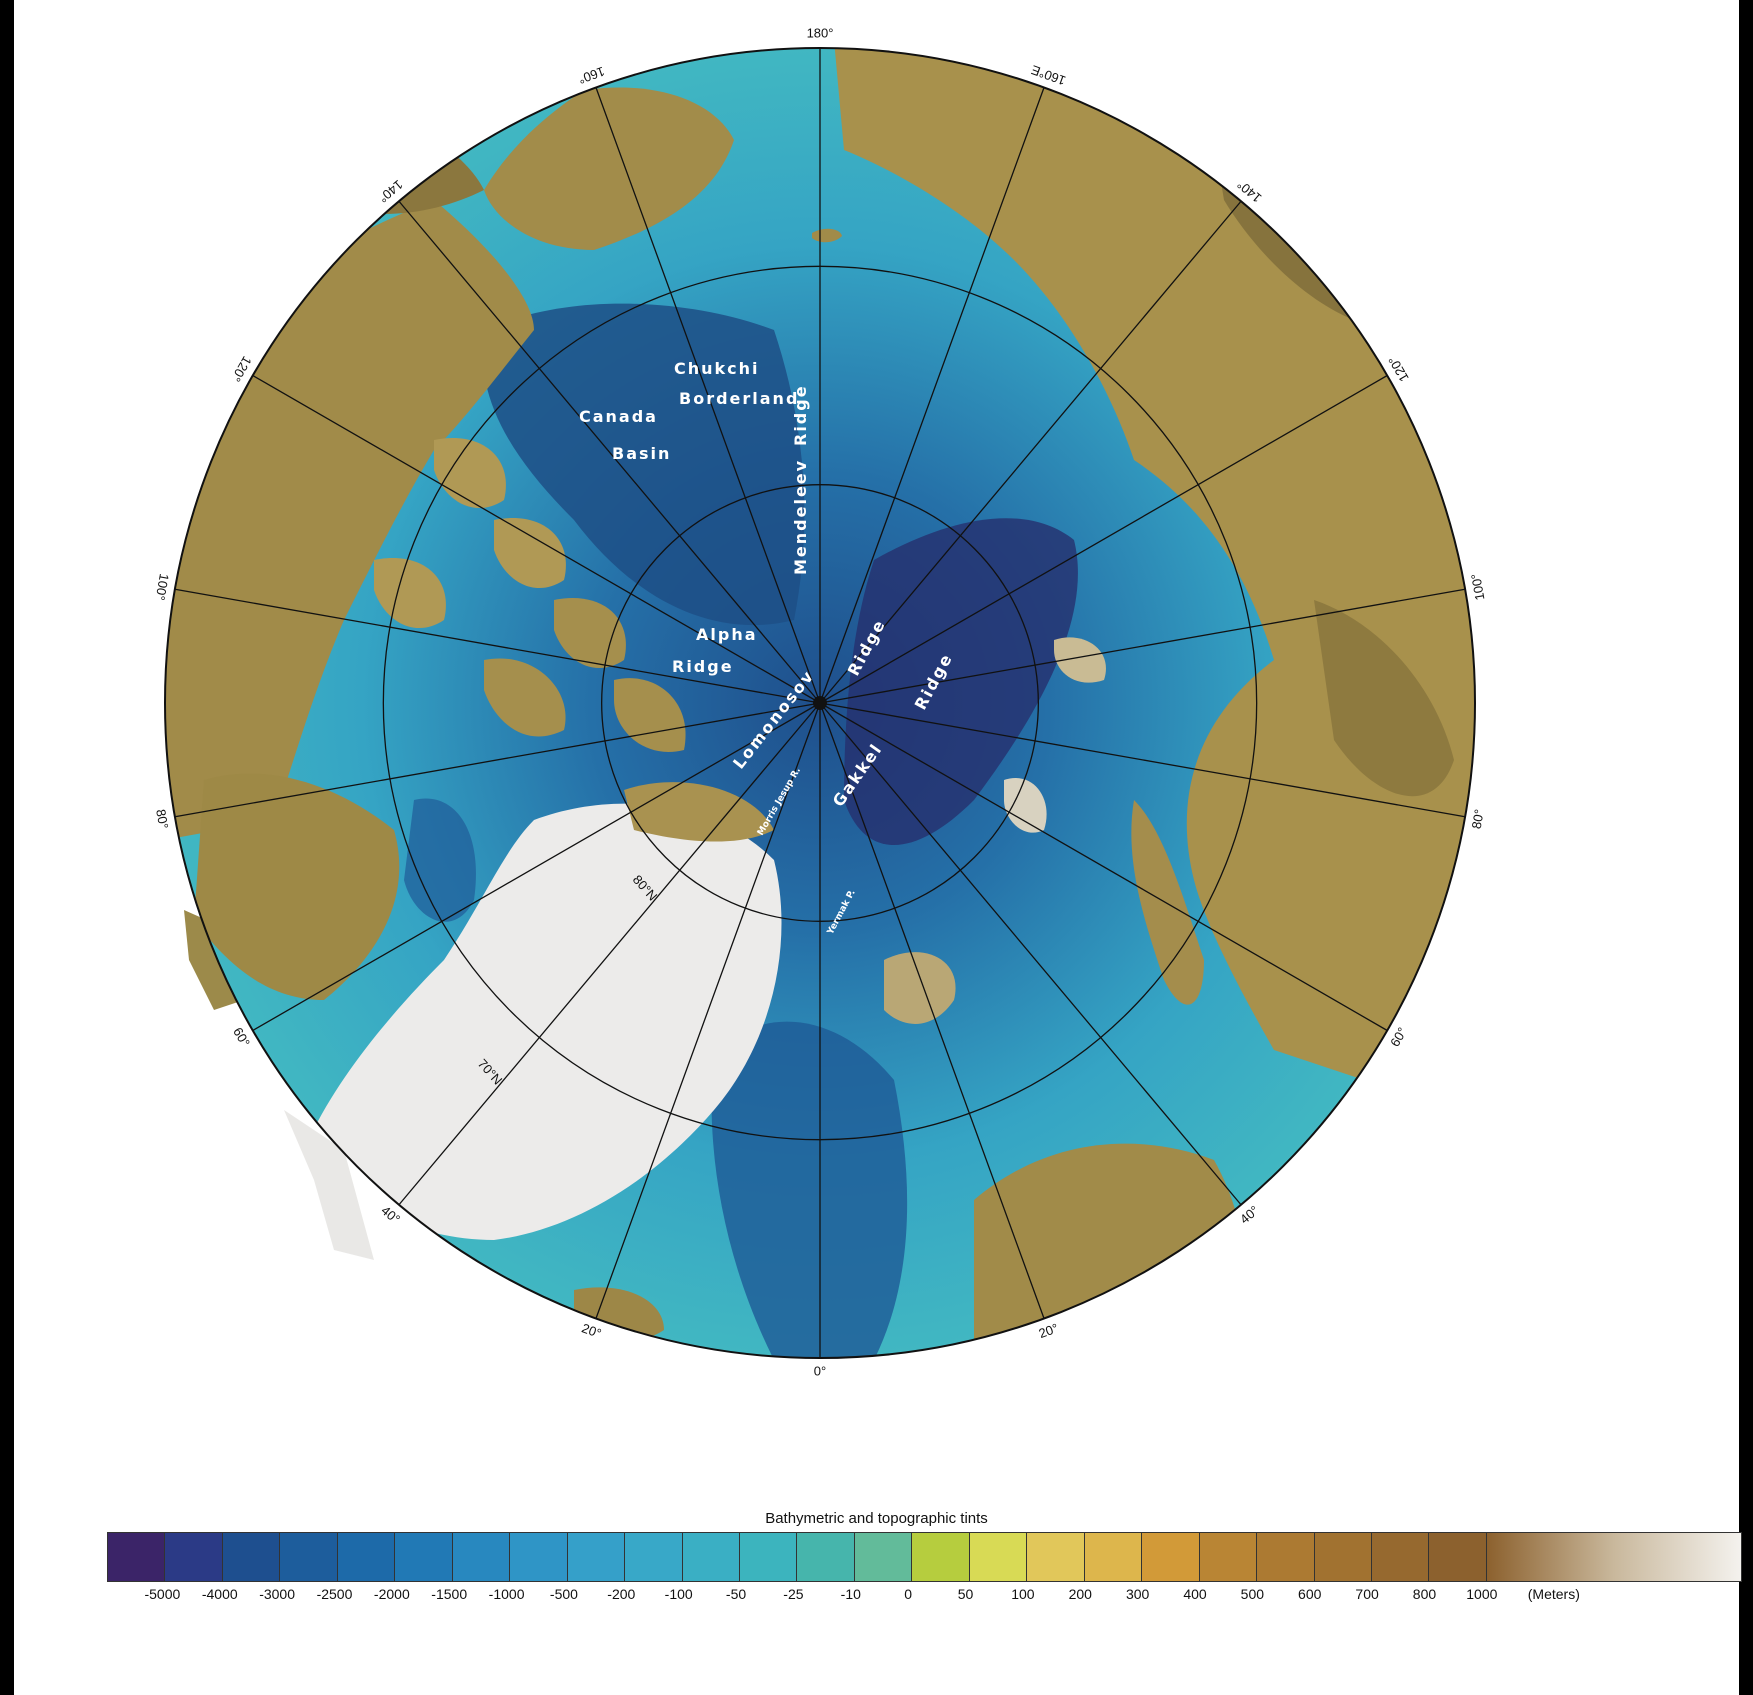 The width and height of the screenshot is (1753, 1695). What do you see at coordinates (641, 453) in the screenshot?
I see `label-basin: Basin` at bounding box center [641, 453].